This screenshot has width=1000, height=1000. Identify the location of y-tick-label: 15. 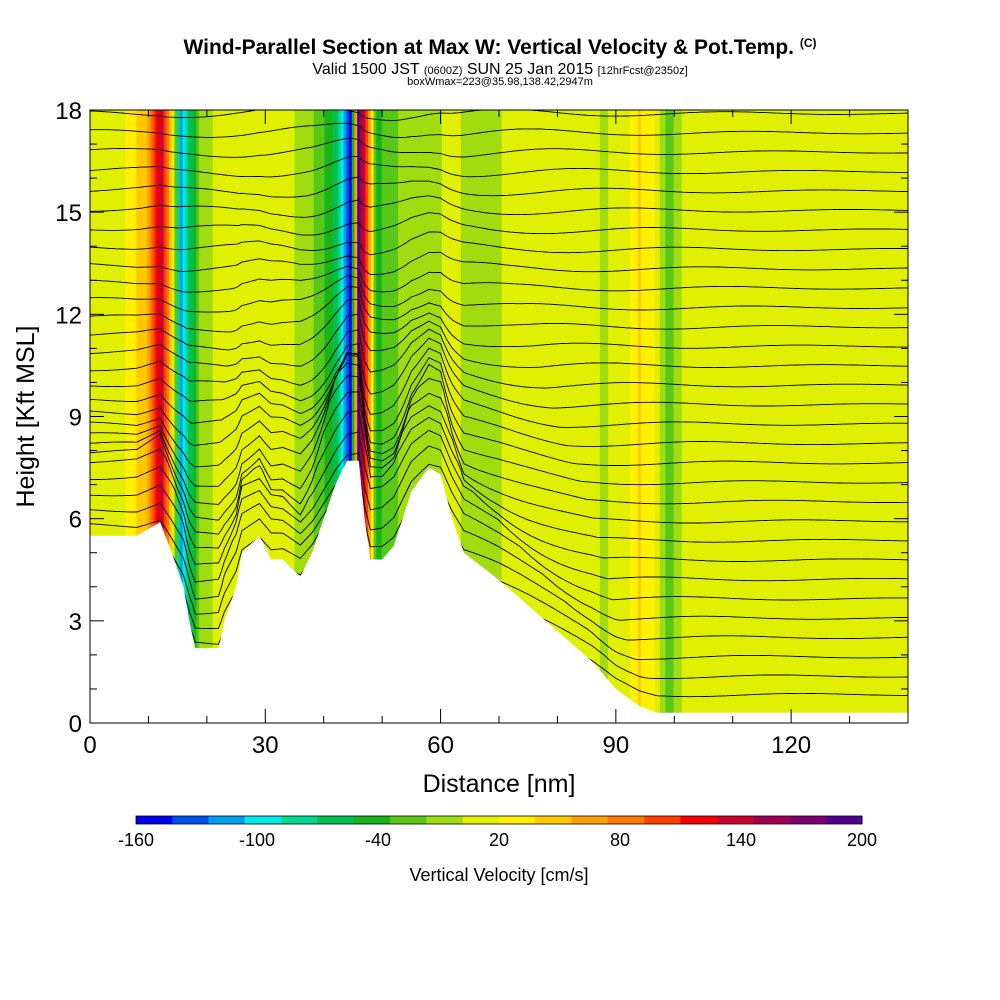
(68, 213).